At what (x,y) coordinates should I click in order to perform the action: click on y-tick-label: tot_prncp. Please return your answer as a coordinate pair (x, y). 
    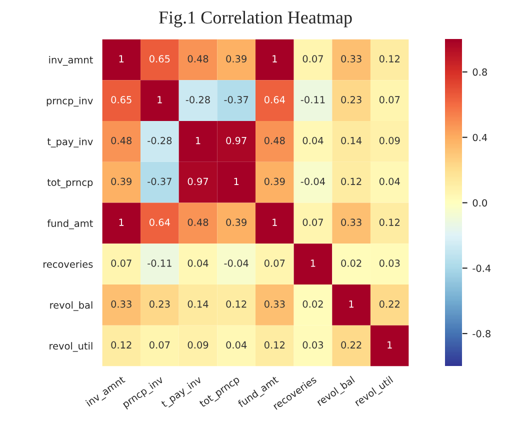
    Looking at the image, I should click on (70, 183).